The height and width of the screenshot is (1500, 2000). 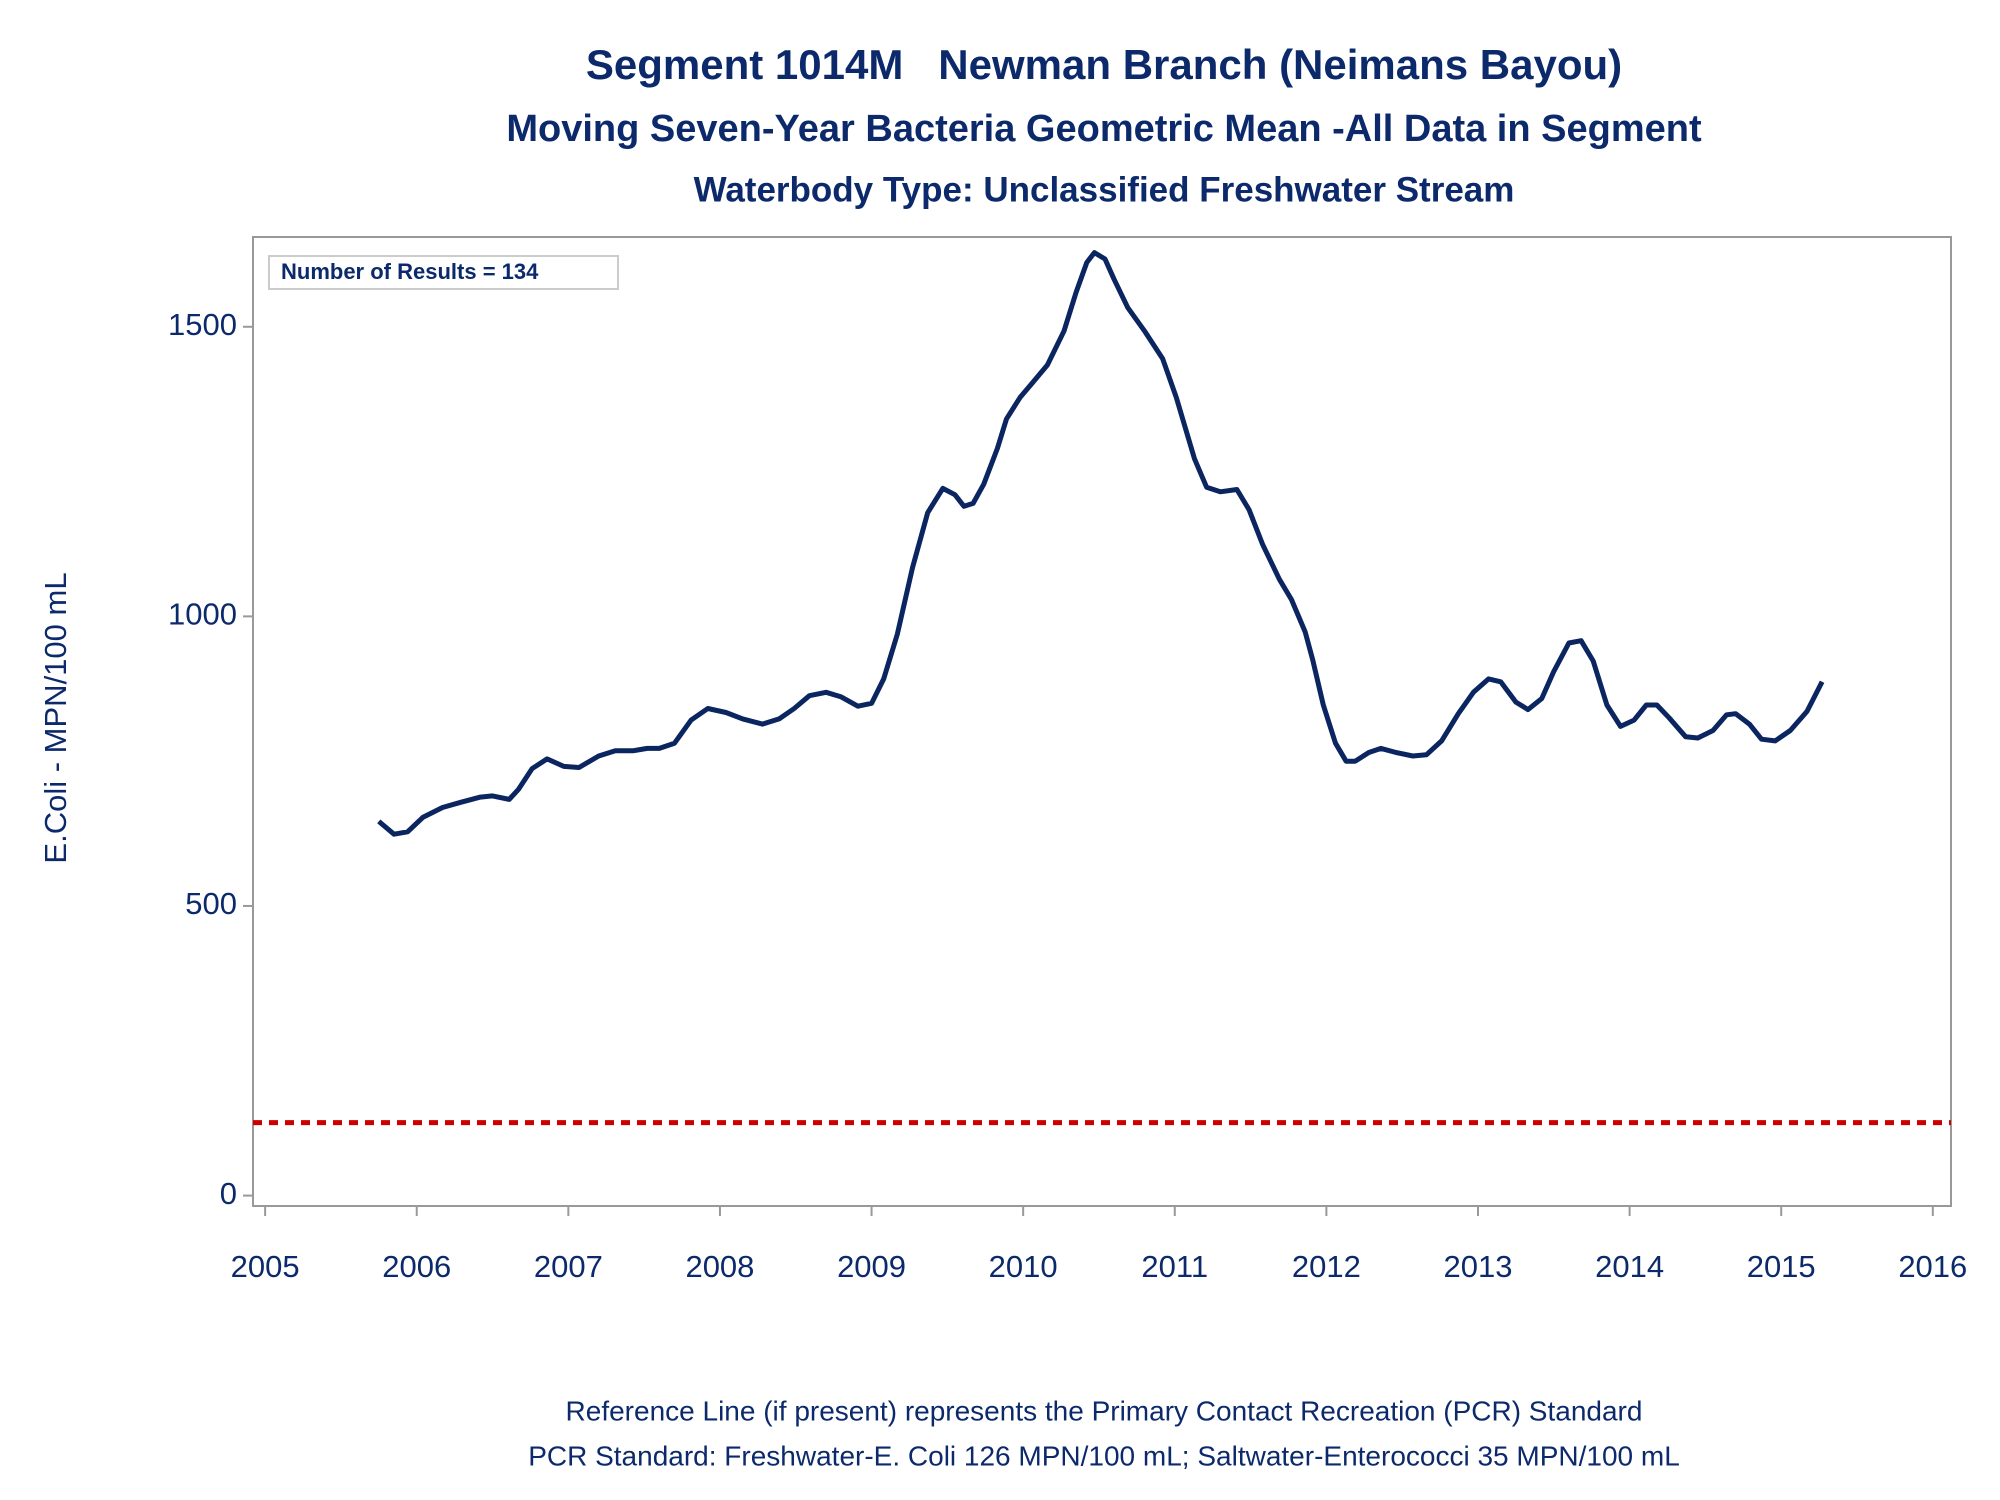 What do you see at coordinates (228, 1193) in the screenshot?
I see `y-tick-label: 0` at bounding box center [228, 1193].